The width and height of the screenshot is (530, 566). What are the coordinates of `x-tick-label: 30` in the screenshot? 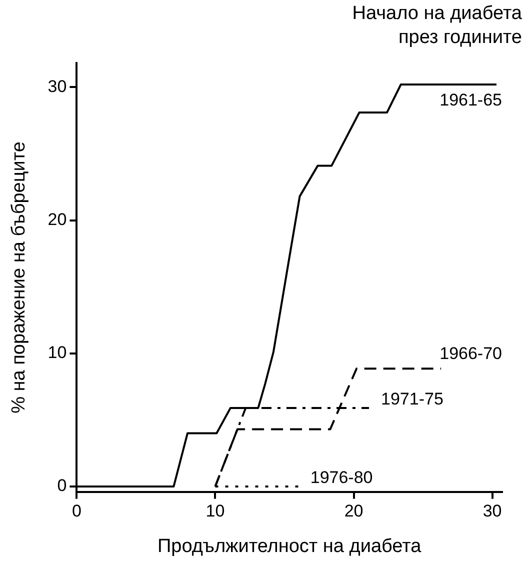 It's located at (492, 511).